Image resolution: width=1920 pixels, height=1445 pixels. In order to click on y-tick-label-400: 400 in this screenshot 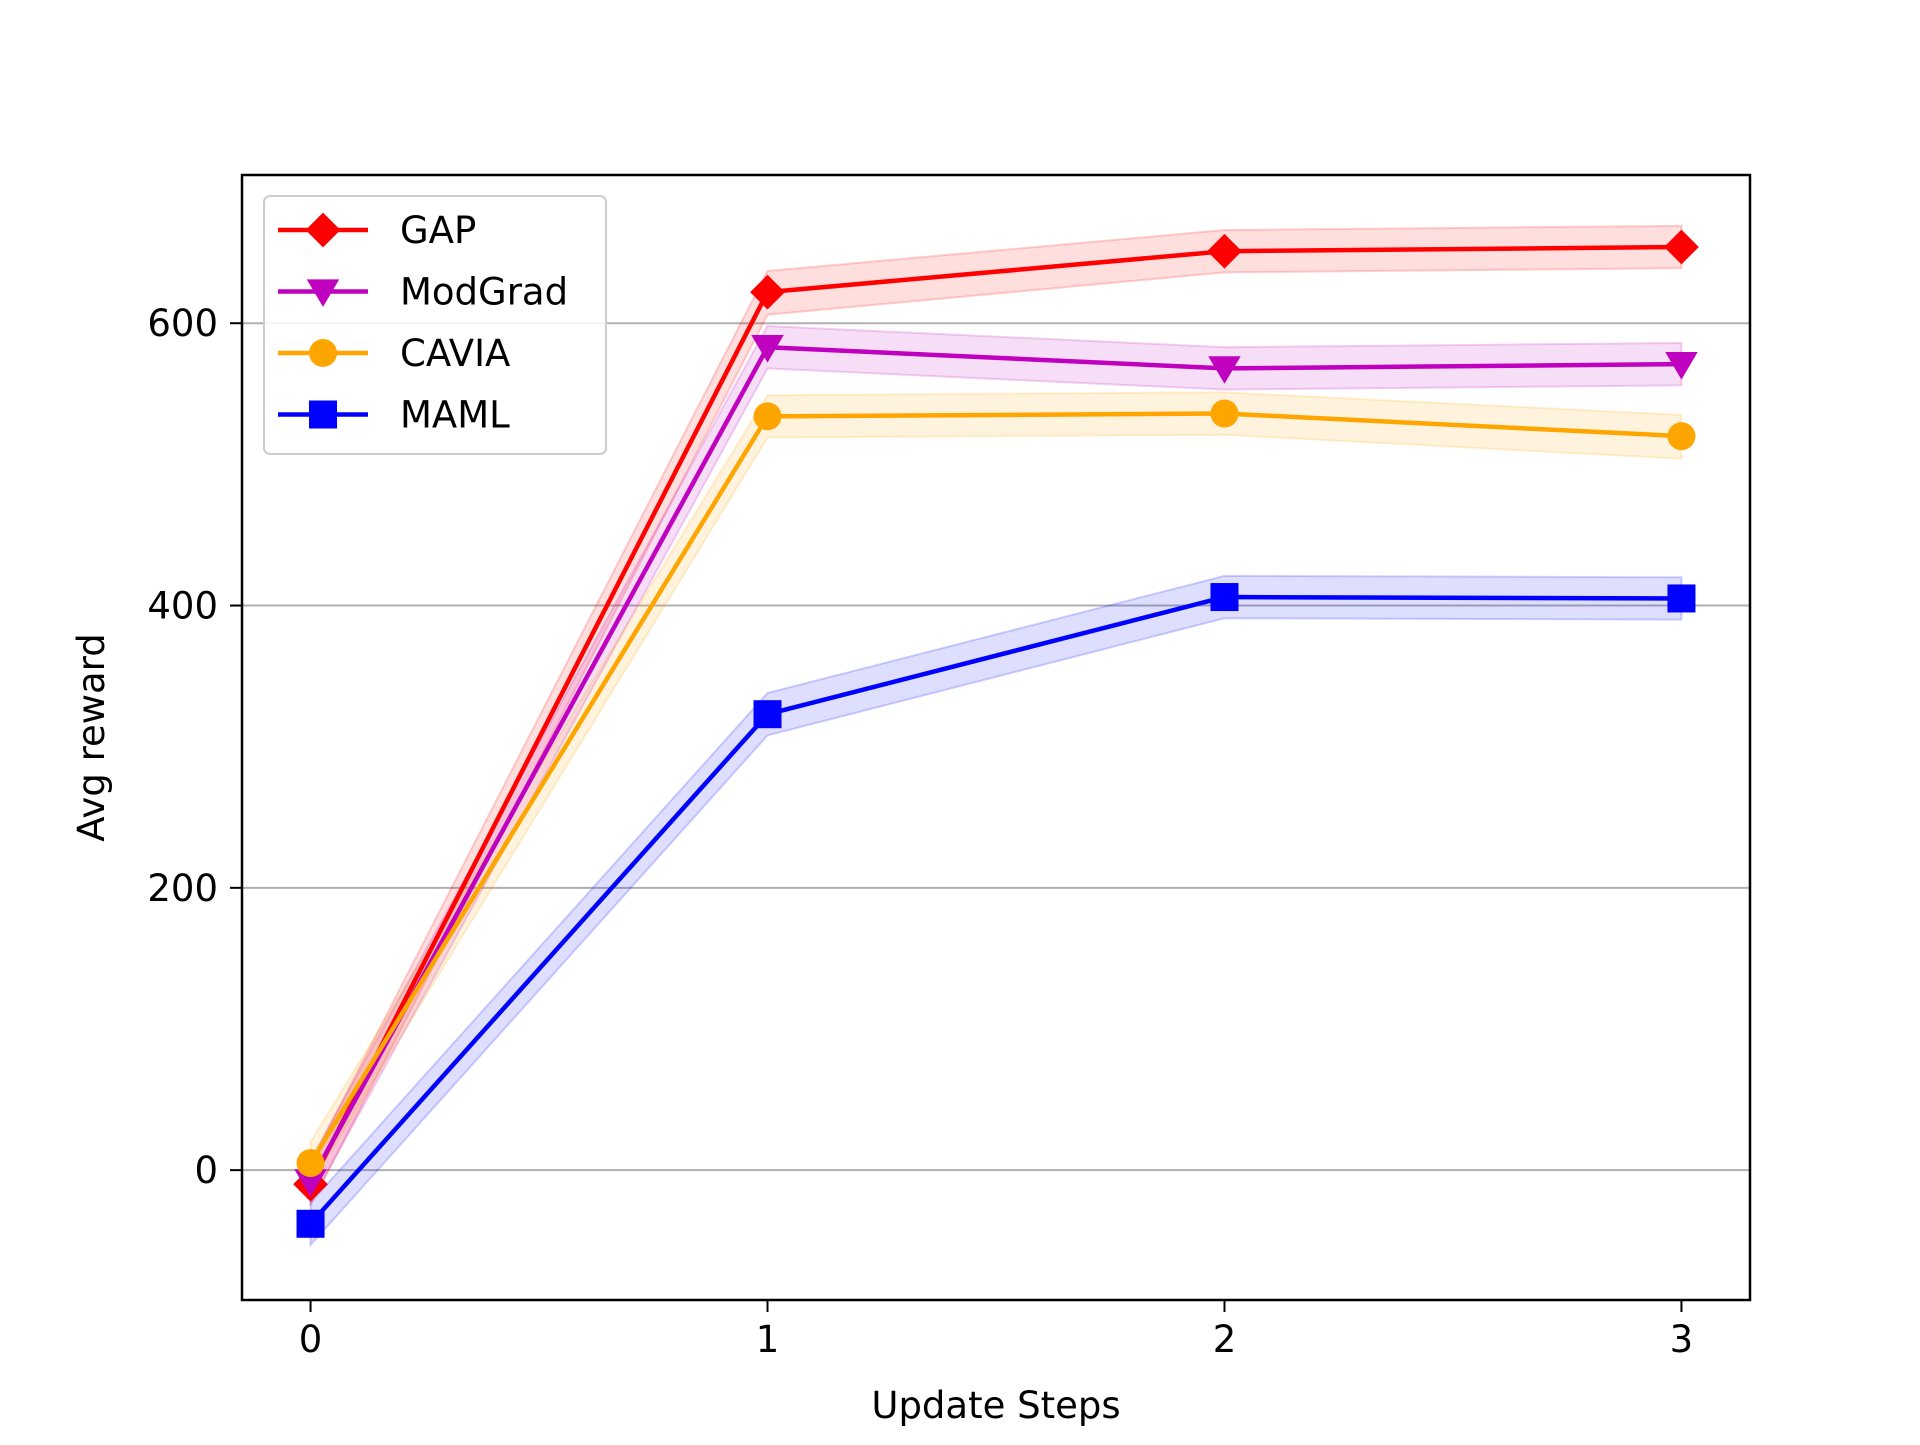, I will do `click(182, 606)`.